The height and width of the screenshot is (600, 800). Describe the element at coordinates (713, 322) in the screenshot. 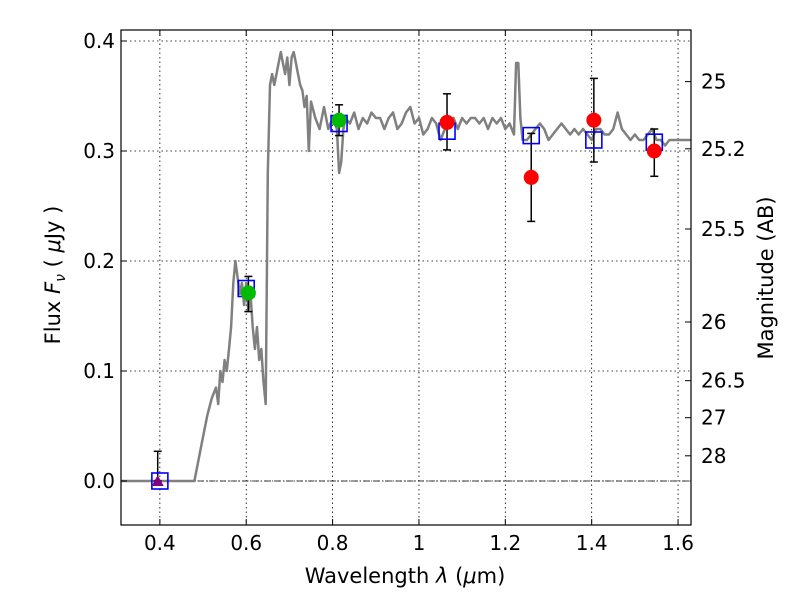

I see `mag-tick-label: 26` at that location.